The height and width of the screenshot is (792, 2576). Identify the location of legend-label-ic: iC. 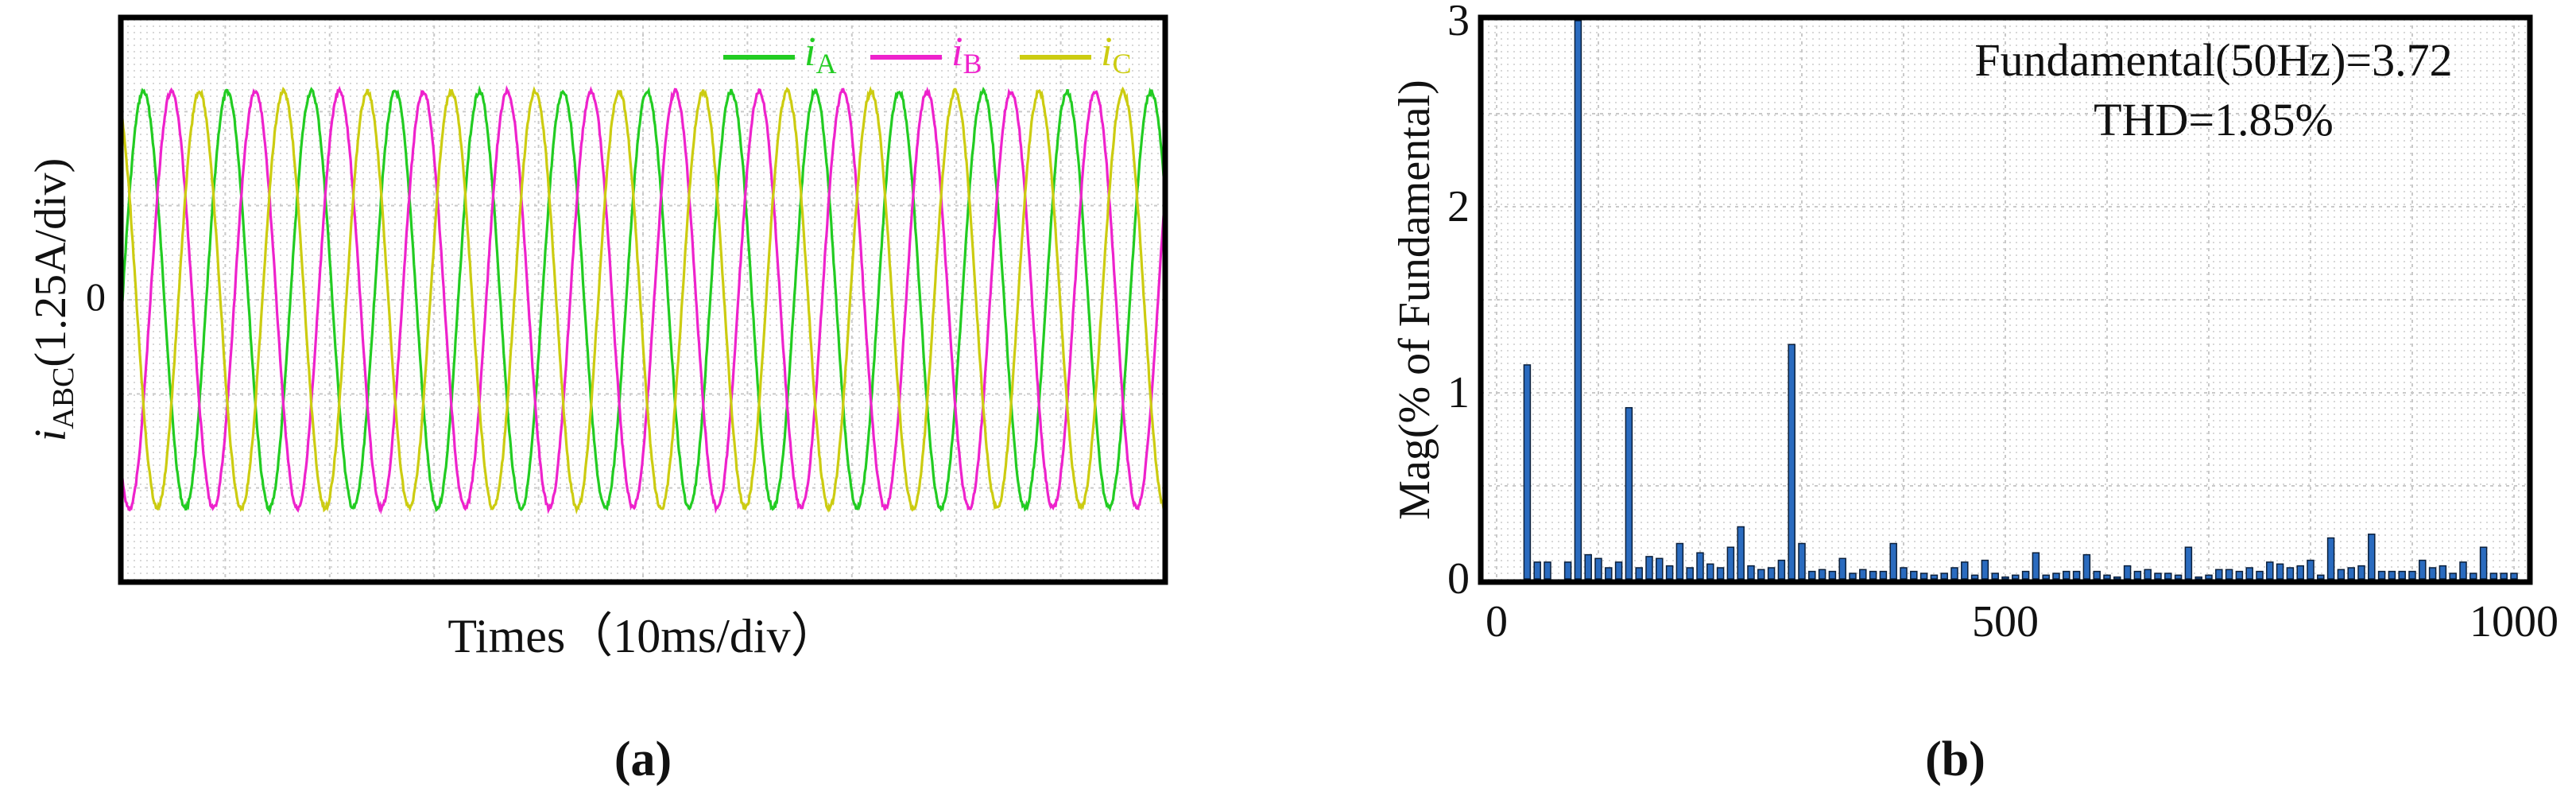
(1116, 54).